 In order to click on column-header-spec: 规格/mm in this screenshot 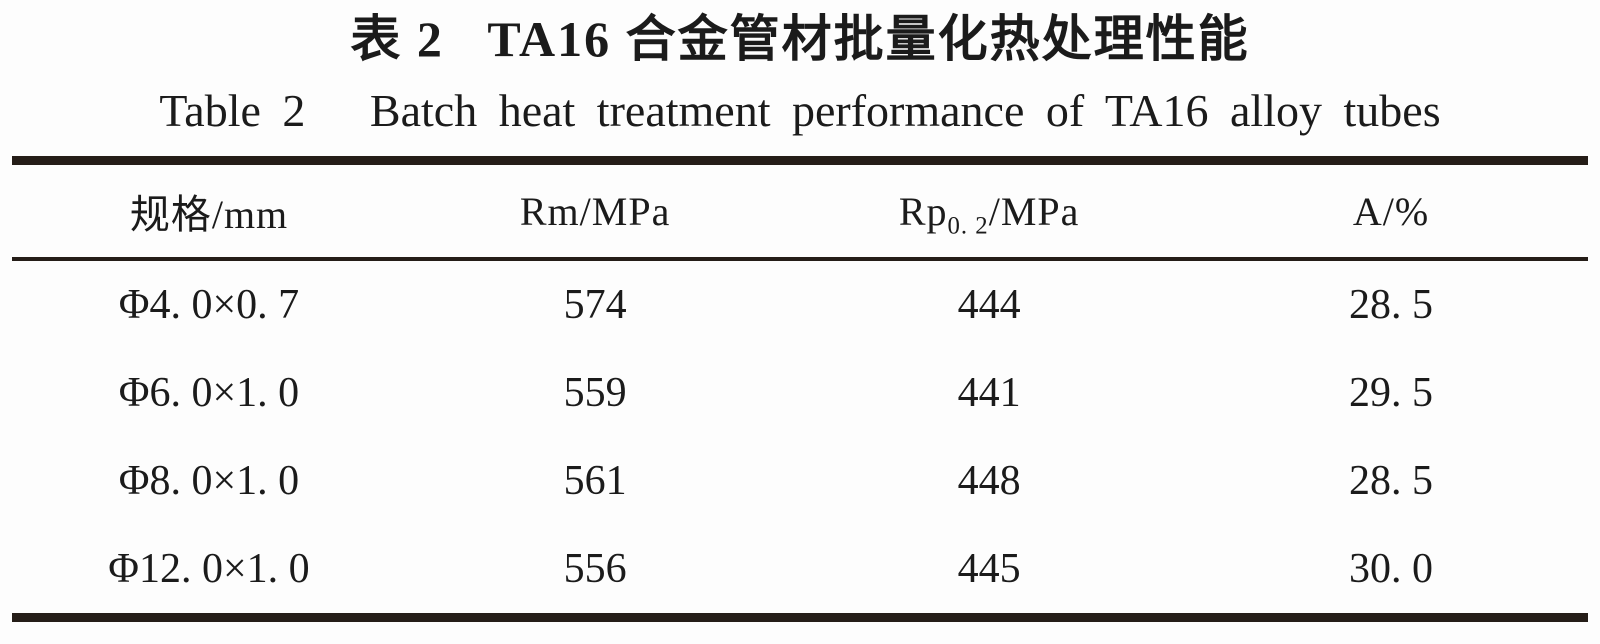, I will do `click(209, 214)`.